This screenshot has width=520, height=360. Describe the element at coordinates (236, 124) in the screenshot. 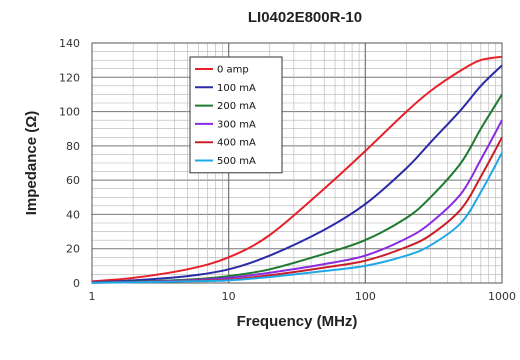

I see `legend-label: 300 mA` at that location.